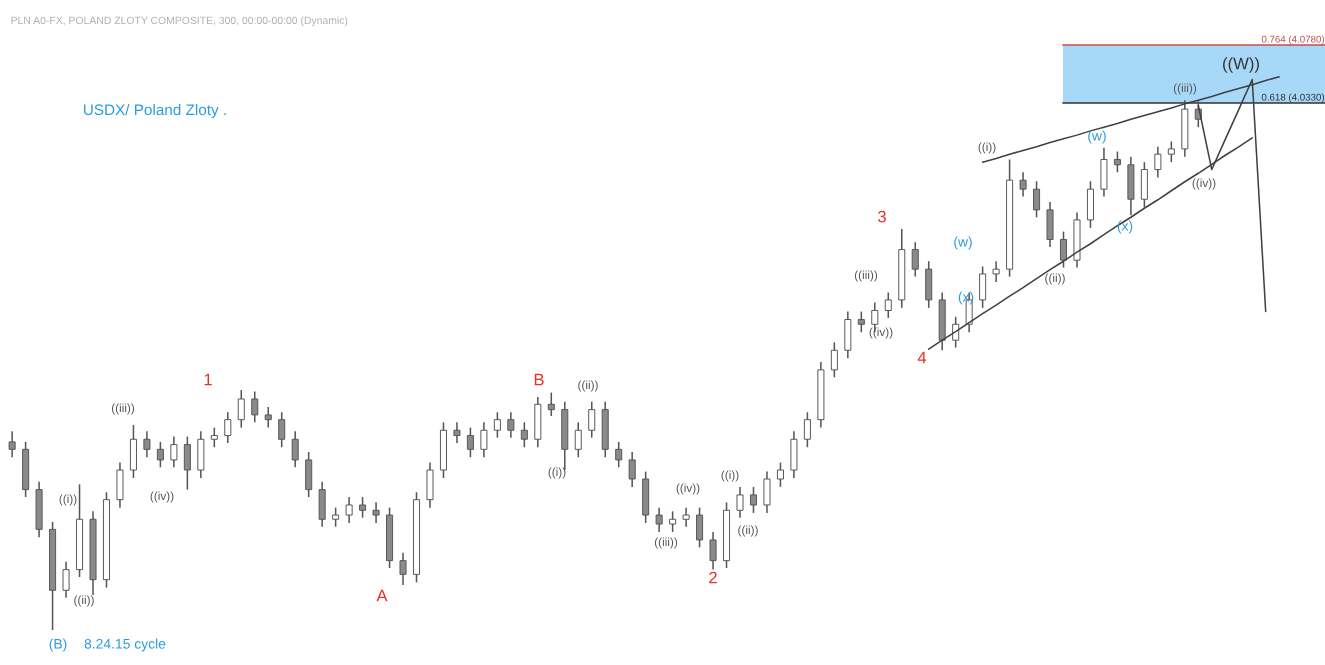 The height and width of the screenshot is (665, 1325). I want to click on chart-title: USDX/ Poland Zloty ., so click(154, 111).